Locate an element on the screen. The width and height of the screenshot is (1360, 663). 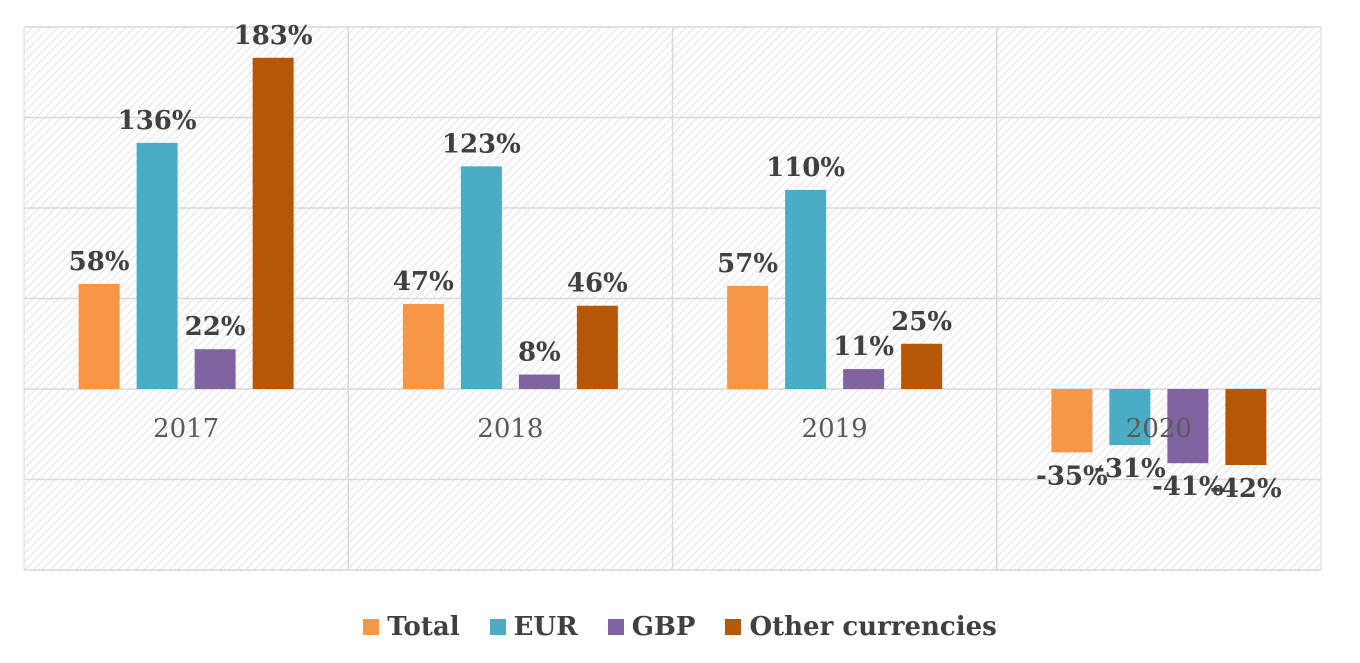
bar-gbp-2019 is located at coordinates (864, 379).